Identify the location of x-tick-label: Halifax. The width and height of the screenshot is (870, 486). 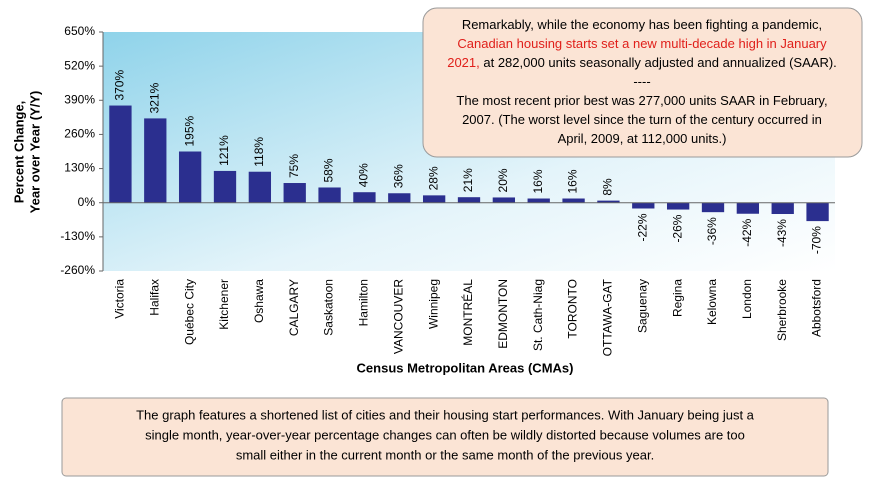
(154, 297).